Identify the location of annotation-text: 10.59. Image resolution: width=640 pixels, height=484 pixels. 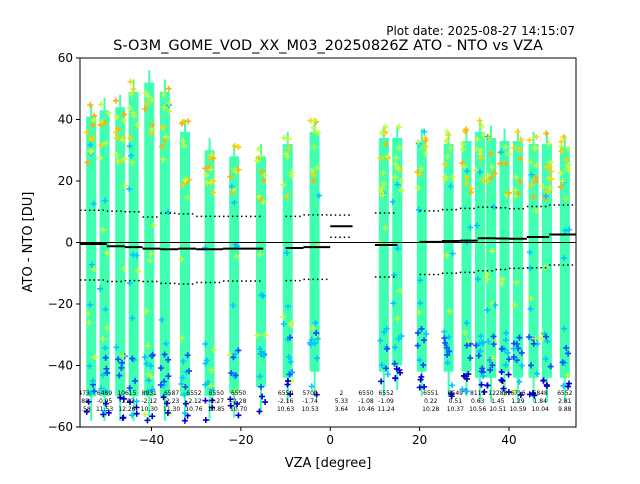
(517, 409).